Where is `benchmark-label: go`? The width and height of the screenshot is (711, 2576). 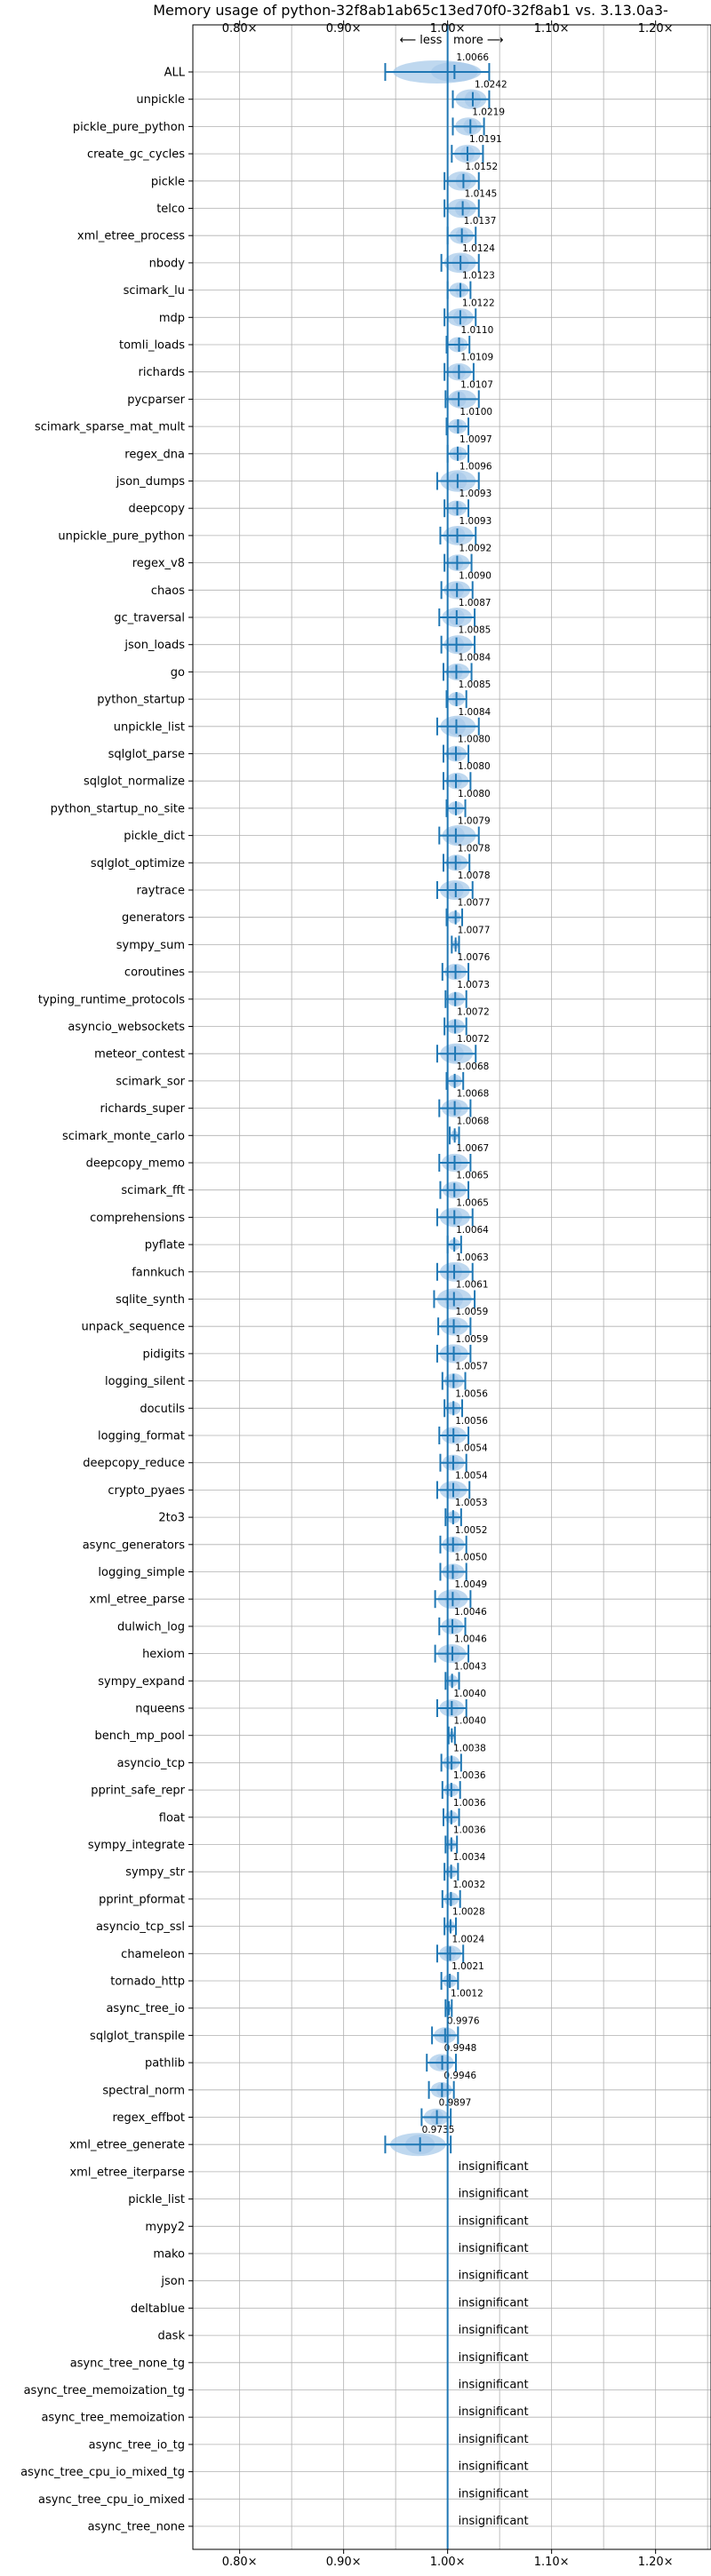 benchmark-label: go is located at coordinates (178, 673).